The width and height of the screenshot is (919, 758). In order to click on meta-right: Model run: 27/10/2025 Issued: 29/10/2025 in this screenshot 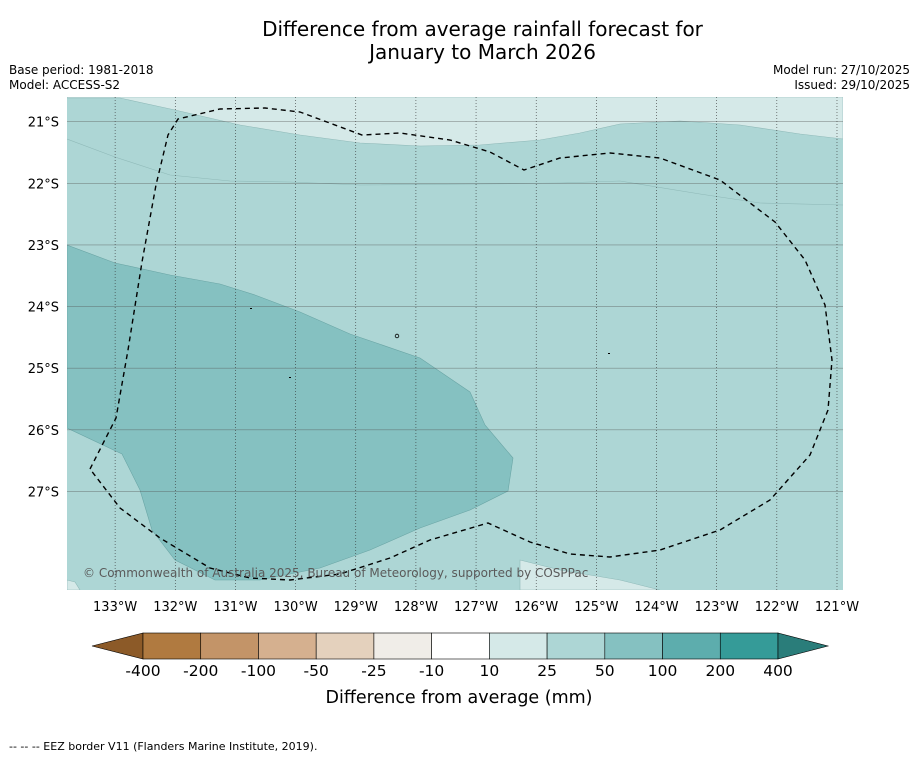, I will do `click(841, 78)`.